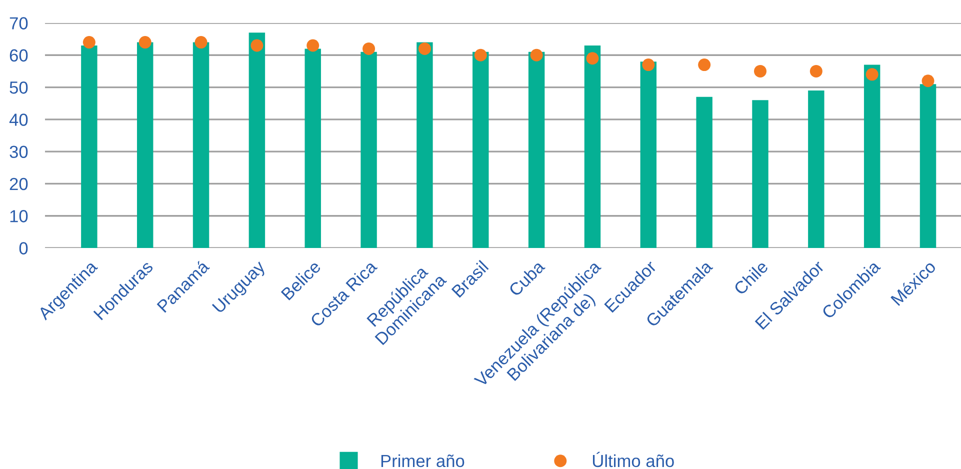  What do you see at coordinates (19, 87) in the screenshot?
I see `y-tick-label: 50` at bounding box center [19, 87].